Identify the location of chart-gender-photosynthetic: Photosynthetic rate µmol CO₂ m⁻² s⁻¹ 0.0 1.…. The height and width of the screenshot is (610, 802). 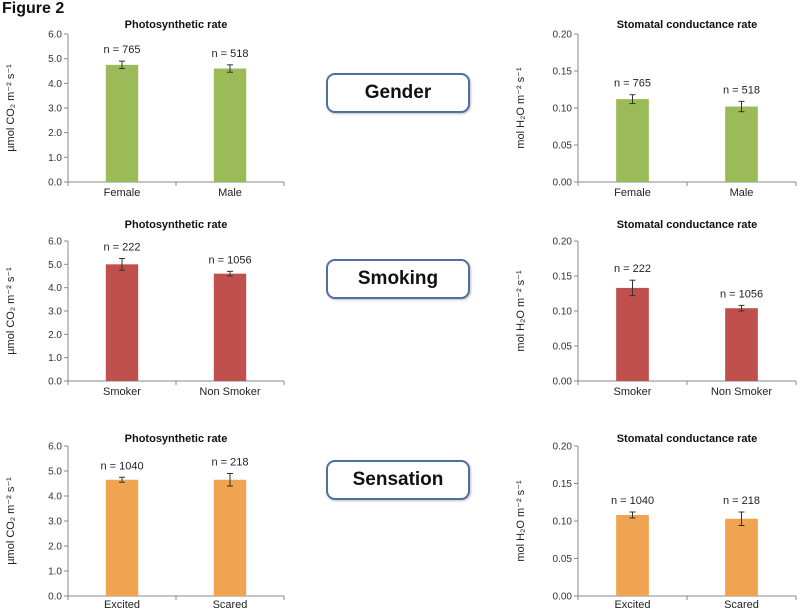
(145, 109).